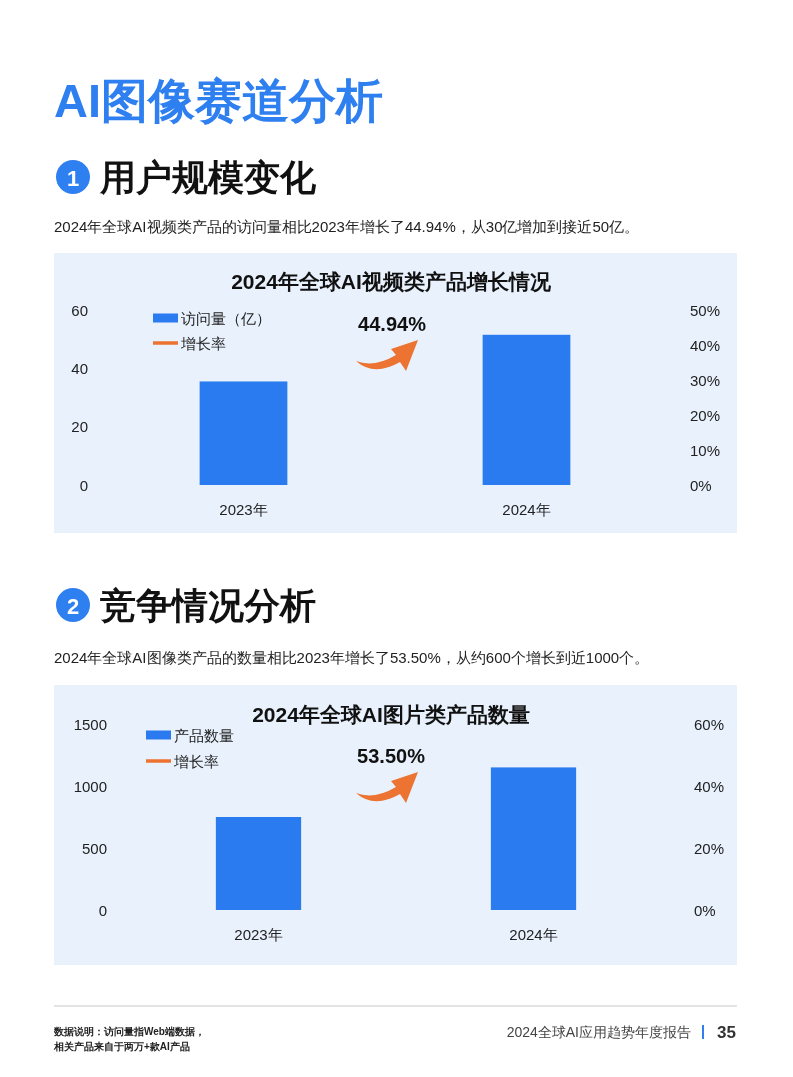 Image resolution: width=793 pixels, height=1077 pixels. What do you see at coordinates (94, 848) in the screenshot?
I see `y-tick-label: 500` at bounding box center [94, 848].